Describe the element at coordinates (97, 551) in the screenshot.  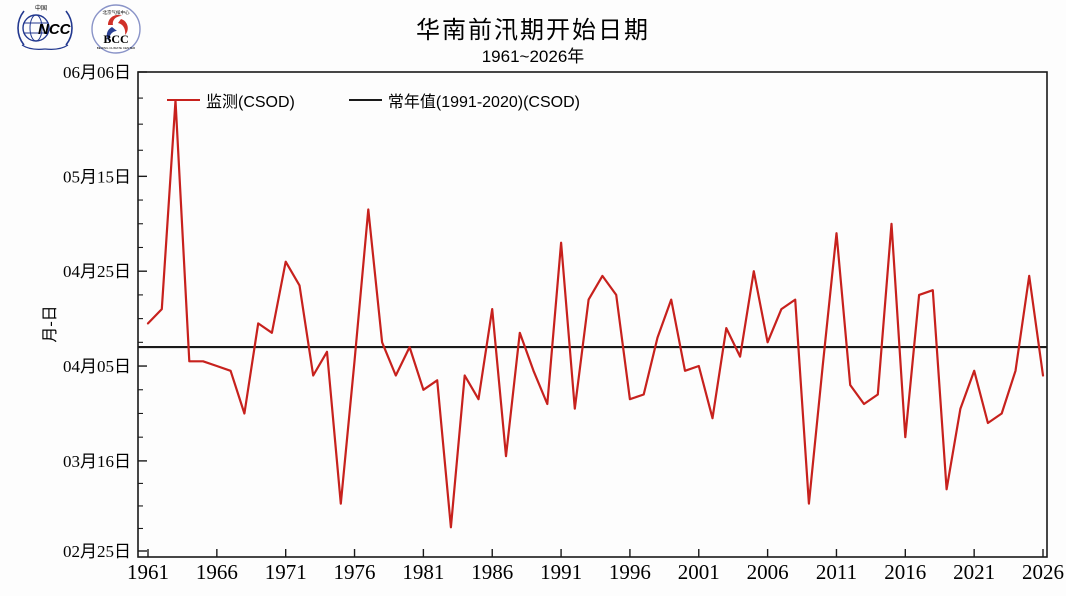
I see `y-tick-label: 02月25日` at that location.